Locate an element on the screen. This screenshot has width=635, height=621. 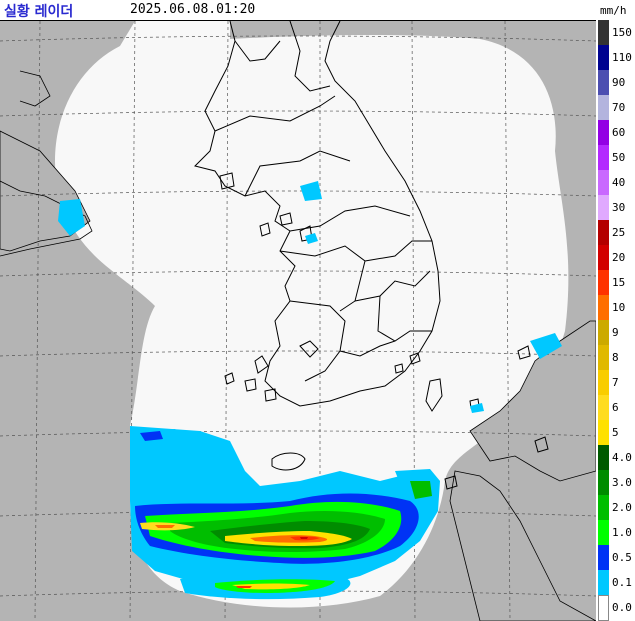
legend-label: 110 is located at coordinates (622, 57).